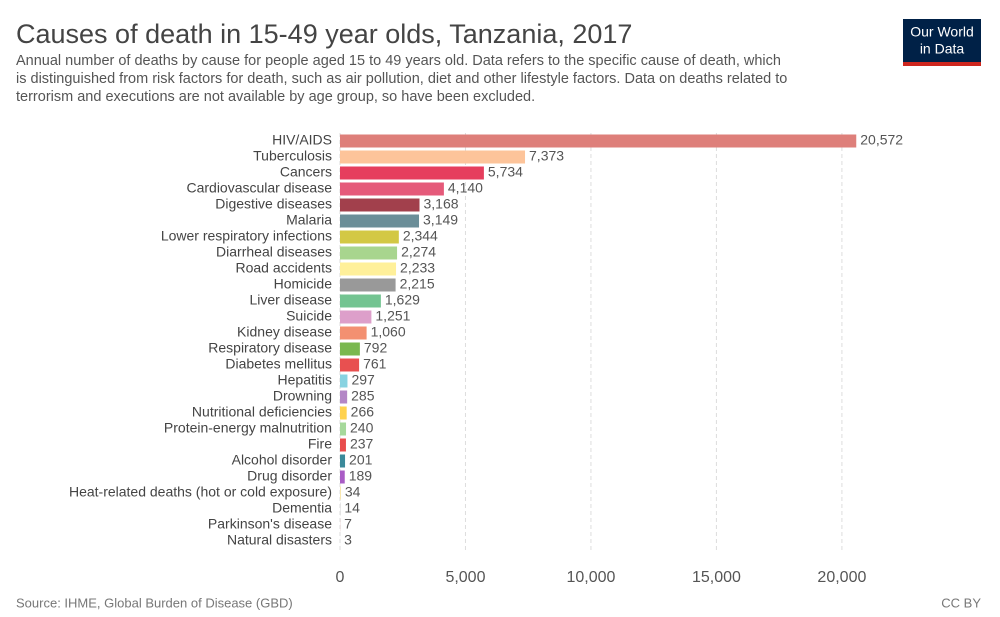 Image resolution: width=1000 pixels, height=617 pixels. I want to click on value-label: 2,344, so click(420, 236).